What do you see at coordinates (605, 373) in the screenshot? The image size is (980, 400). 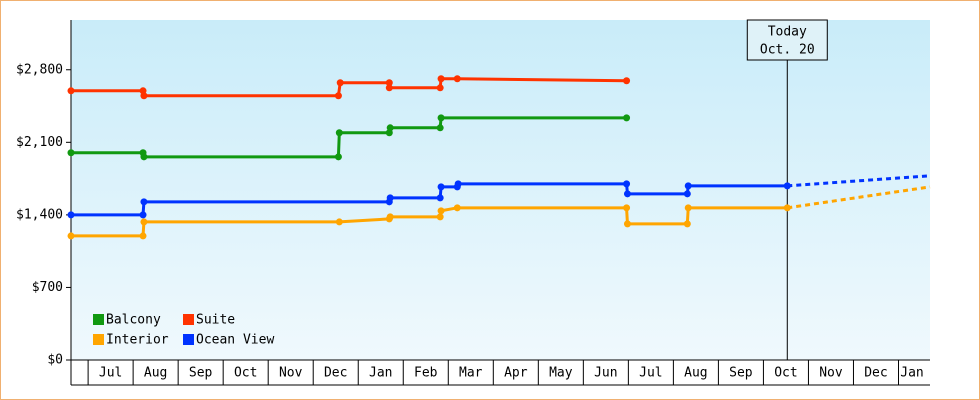 I see `x-tick-label: Jun` at bounding box center [605, 373].